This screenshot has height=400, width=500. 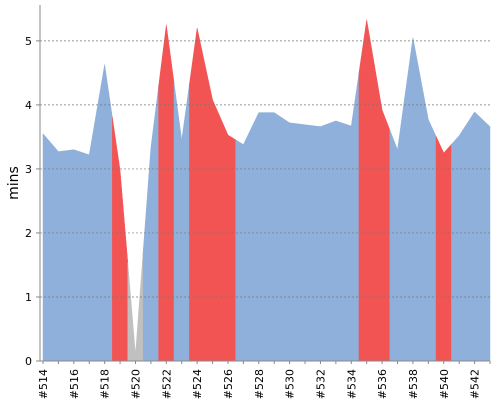 I want to click on x-tick-label: #514, so click(x=43, y=384).